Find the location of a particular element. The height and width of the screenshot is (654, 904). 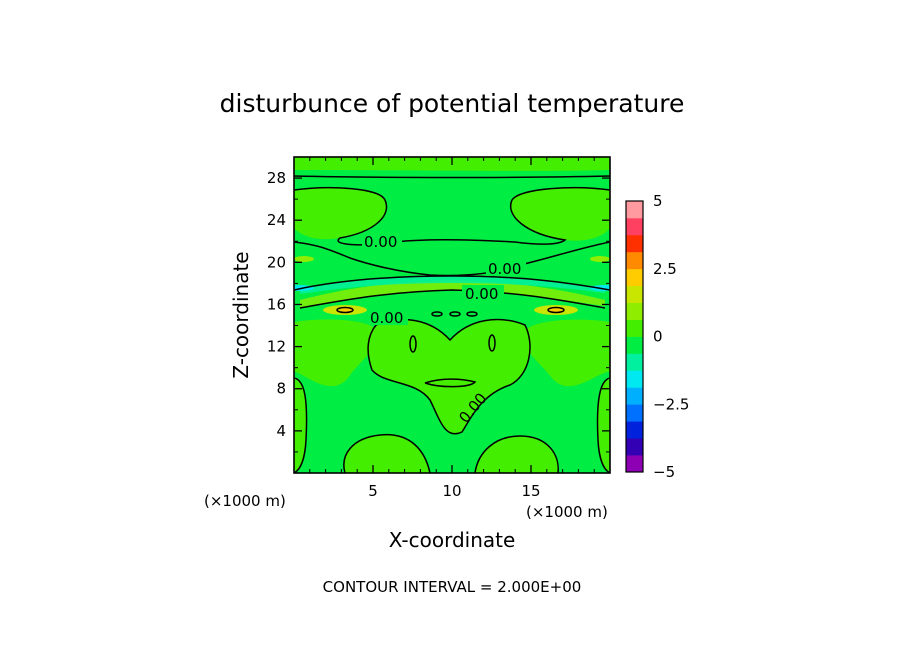

colorbar: 5 2.5 0 −2.5 −5 is located at coordinates (657, 336).